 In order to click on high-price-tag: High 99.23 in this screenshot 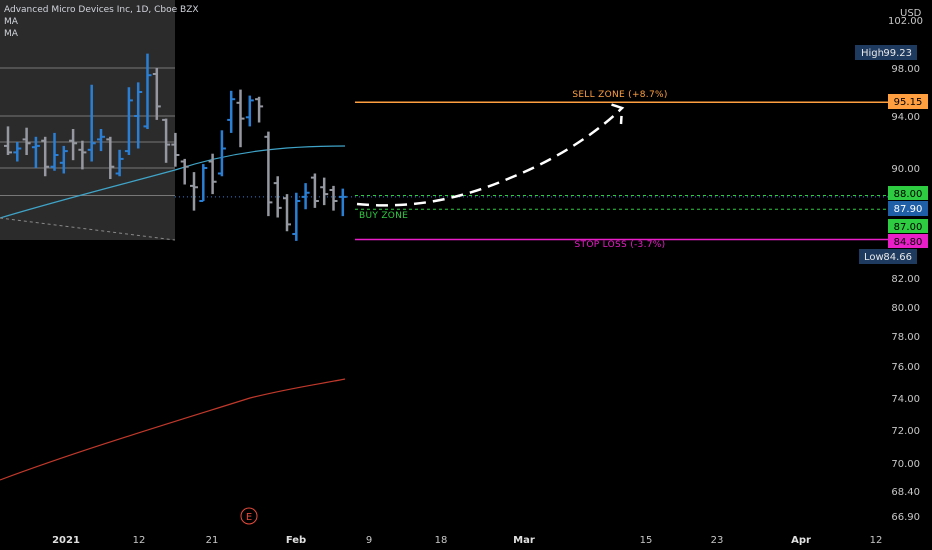, I will do `click(886, 52)`.